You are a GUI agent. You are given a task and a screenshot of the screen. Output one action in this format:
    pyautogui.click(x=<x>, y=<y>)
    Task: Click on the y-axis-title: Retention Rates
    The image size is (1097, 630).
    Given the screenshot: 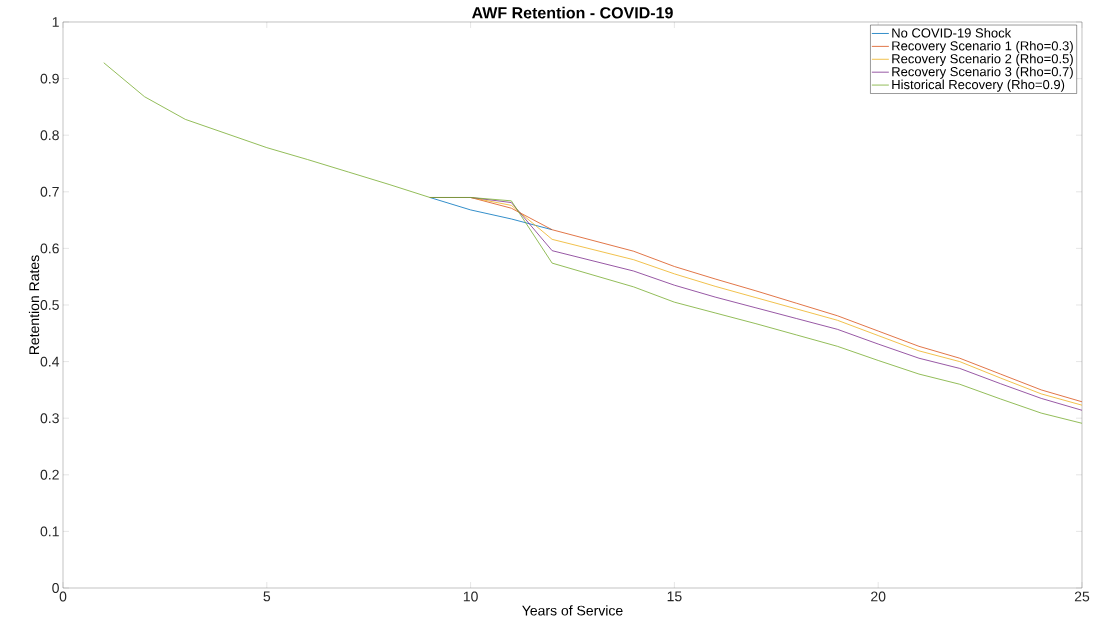 What is the action you would take?
    pyautogui.click(x=34, y=305)
    